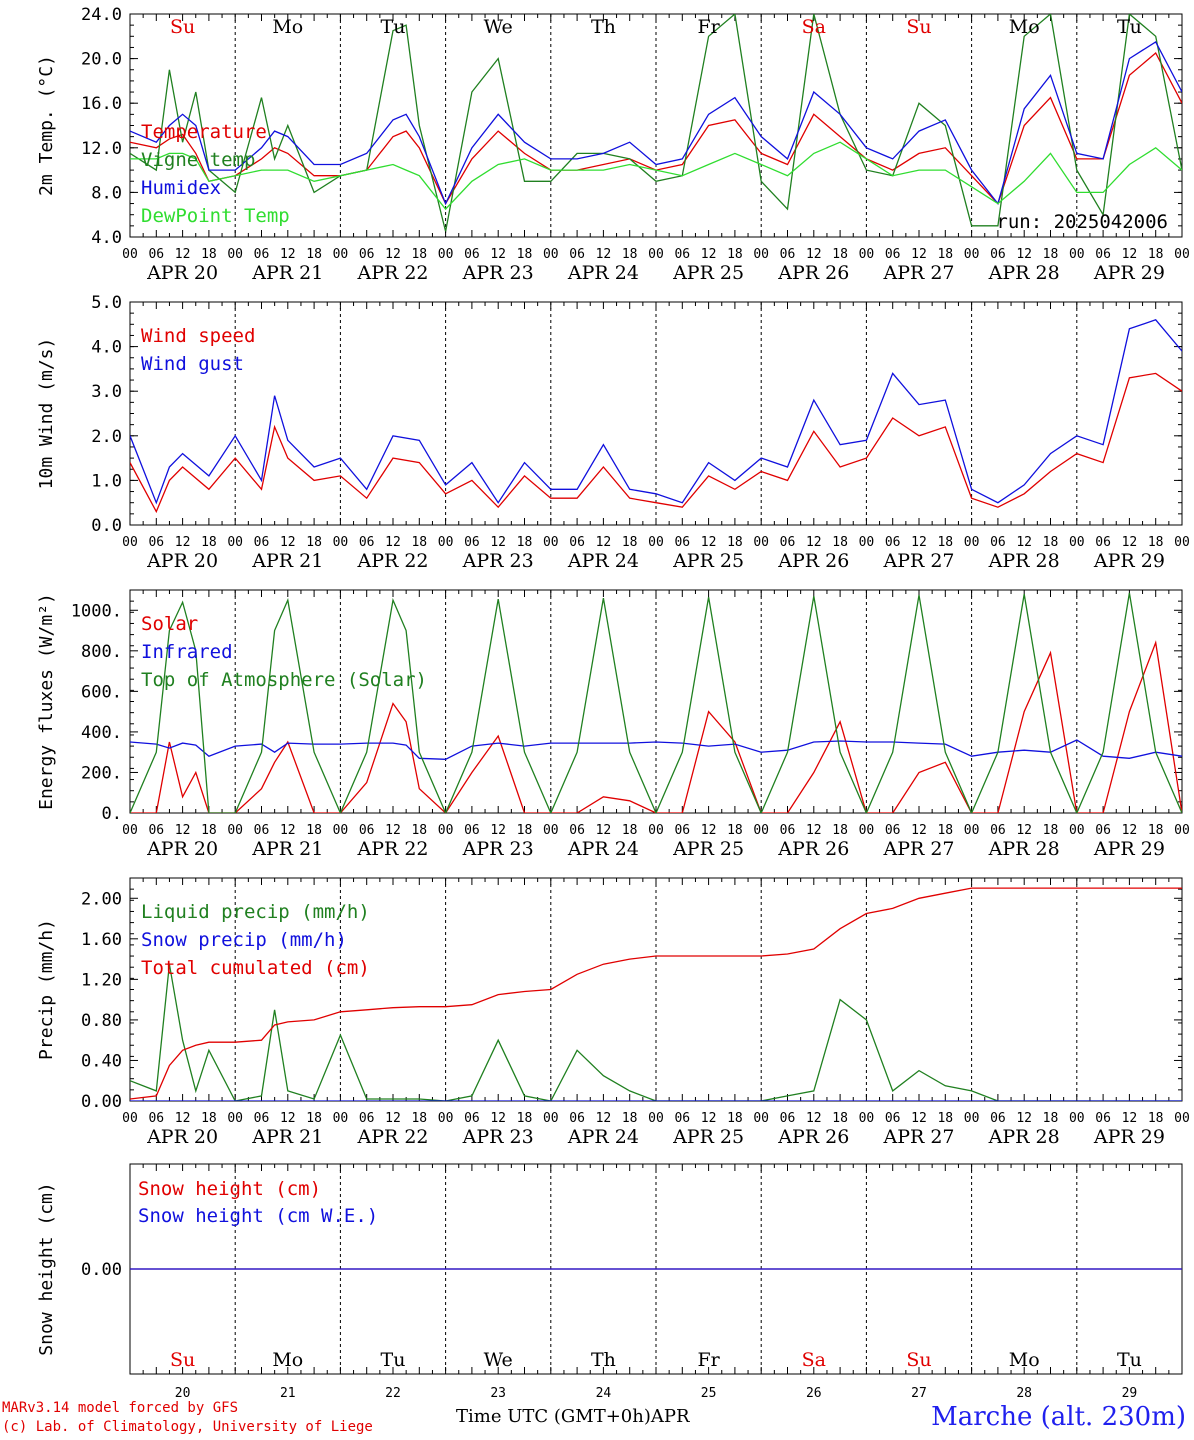 Image resolution: width=1194 pixels, height=1440 pixels. What do you see at coordinates (553, 1416) in the screenshot?
I see `x-axis-title: Time UTC (GMT+0h)` at bounding box center [553, 1416].